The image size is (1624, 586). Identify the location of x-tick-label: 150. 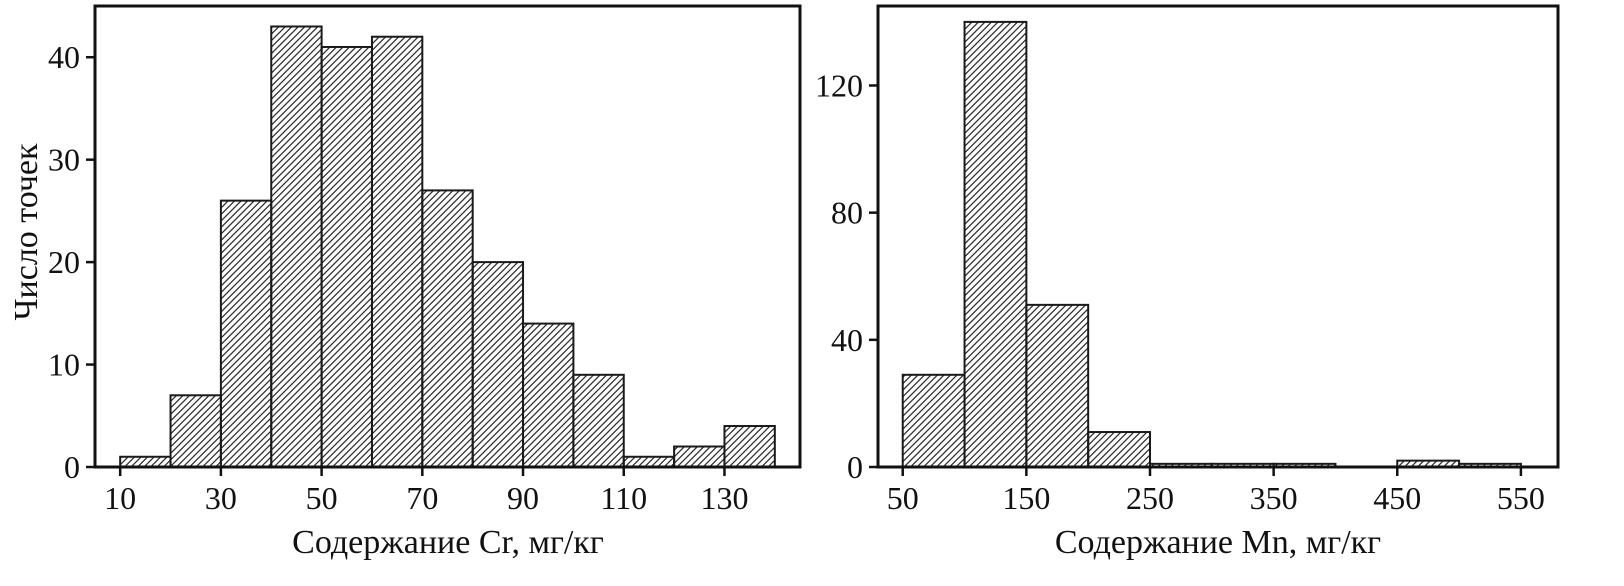
(1026, 498).